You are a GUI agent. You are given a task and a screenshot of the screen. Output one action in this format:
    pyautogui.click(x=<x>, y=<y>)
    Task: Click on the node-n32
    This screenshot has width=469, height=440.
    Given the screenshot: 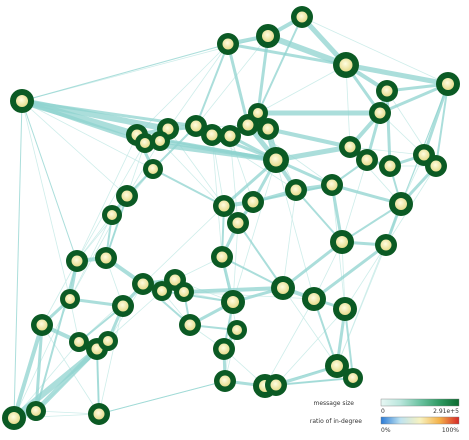 What is the action you would take?
    pyautogui.click(x=238, y=223)
    